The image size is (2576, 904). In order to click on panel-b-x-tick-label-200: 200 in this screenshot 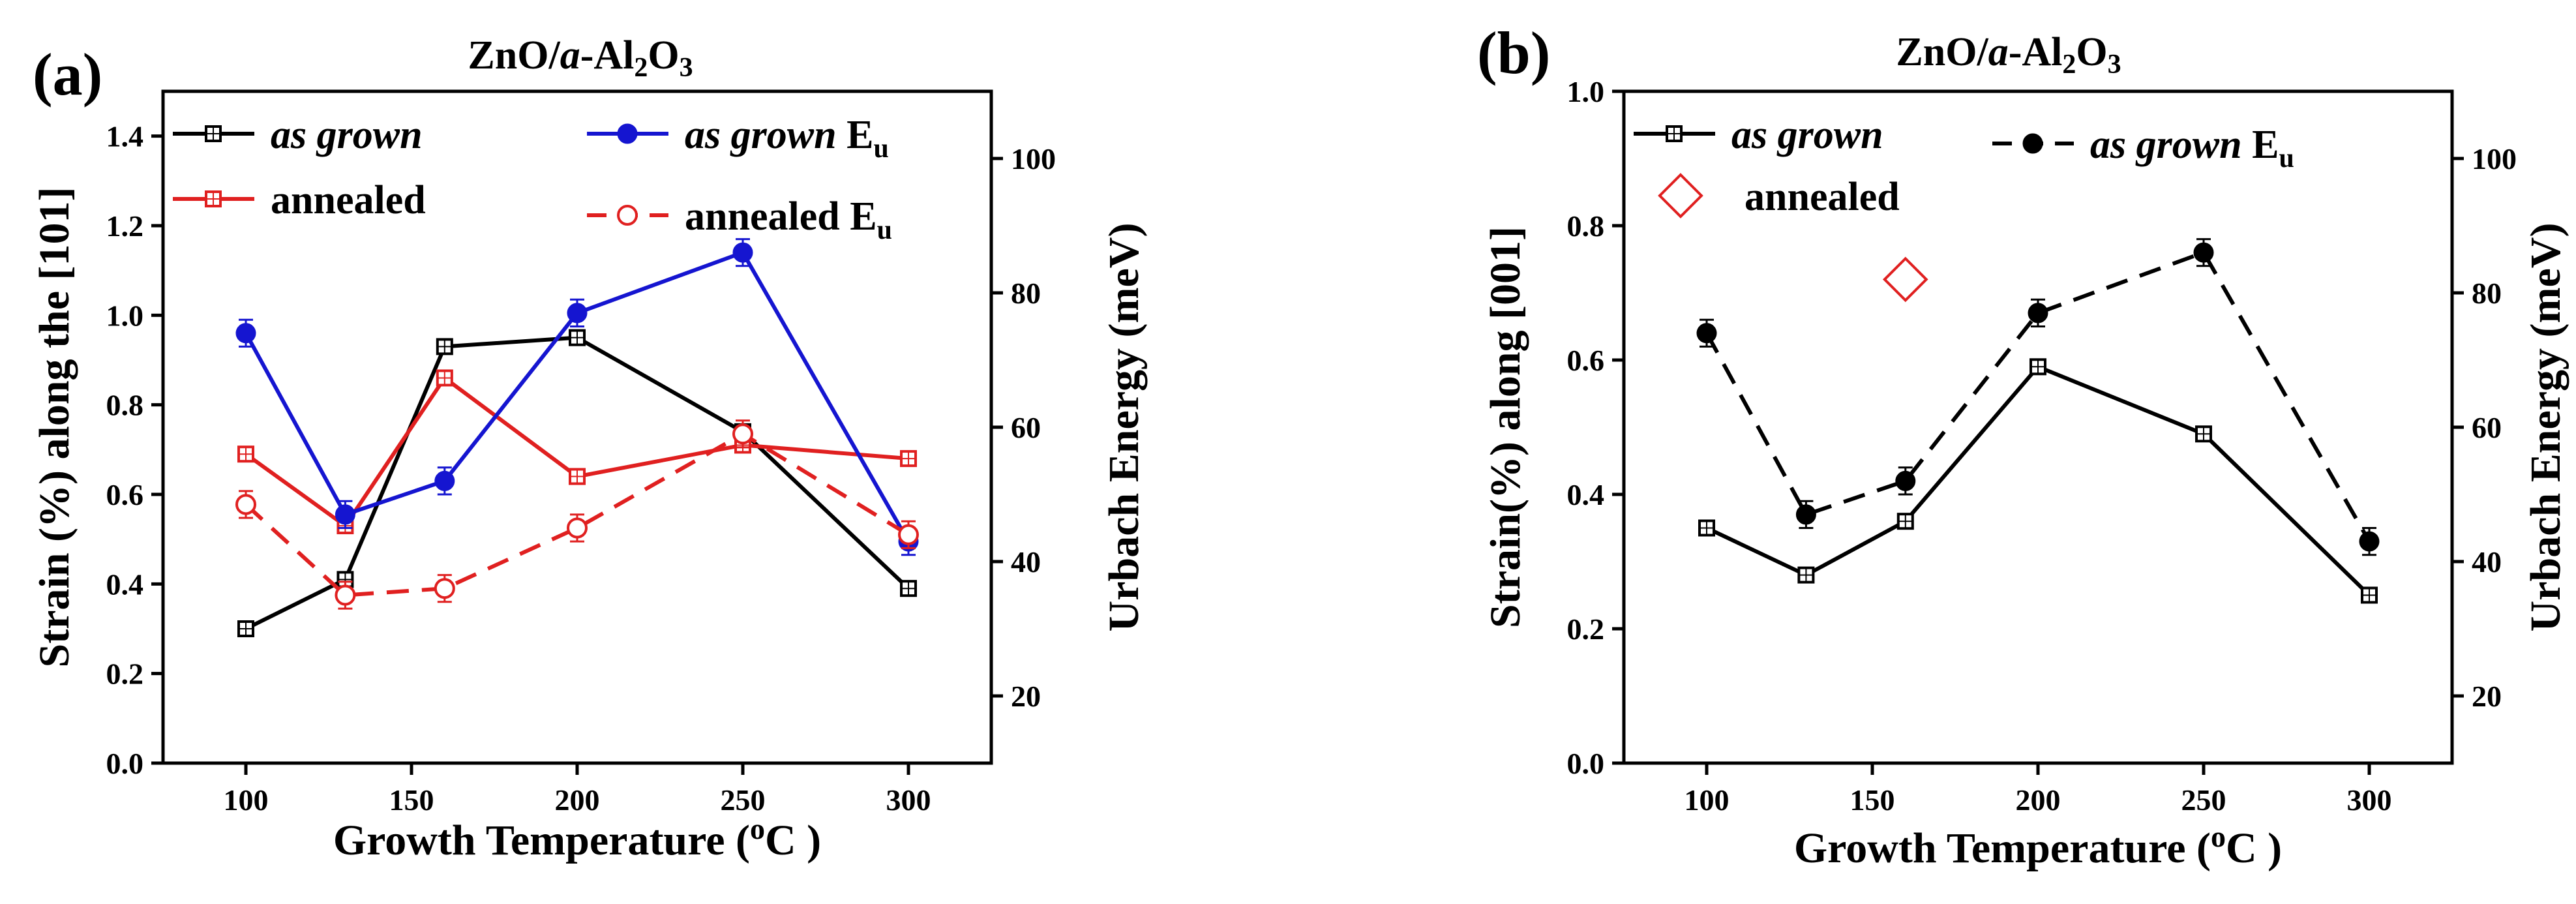, I will do `click(2038, 800)`.